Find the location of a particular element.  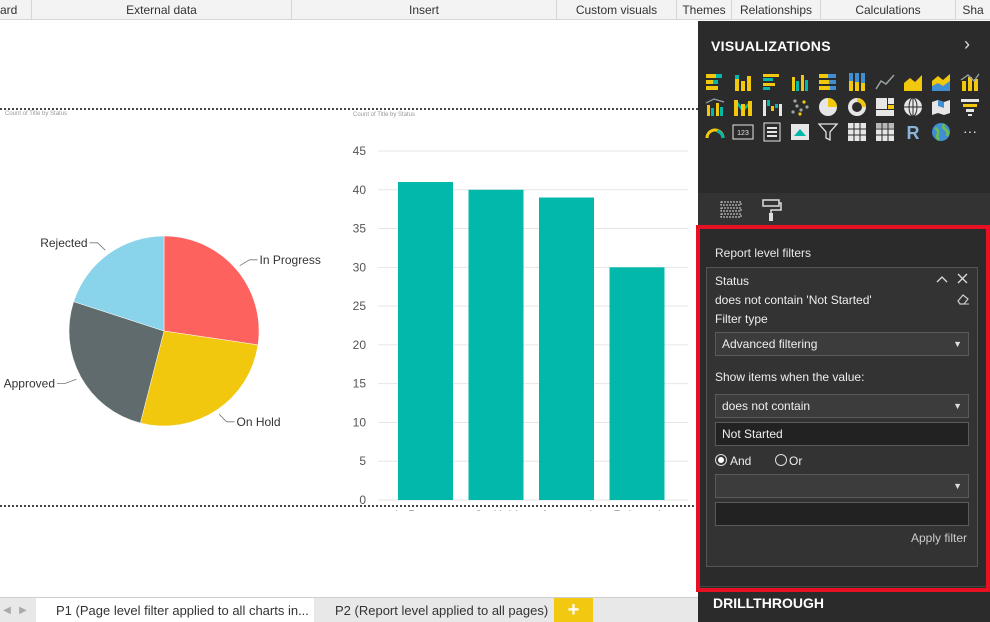

ribbon-group-share: Sha is located at coordinates (973, 10).